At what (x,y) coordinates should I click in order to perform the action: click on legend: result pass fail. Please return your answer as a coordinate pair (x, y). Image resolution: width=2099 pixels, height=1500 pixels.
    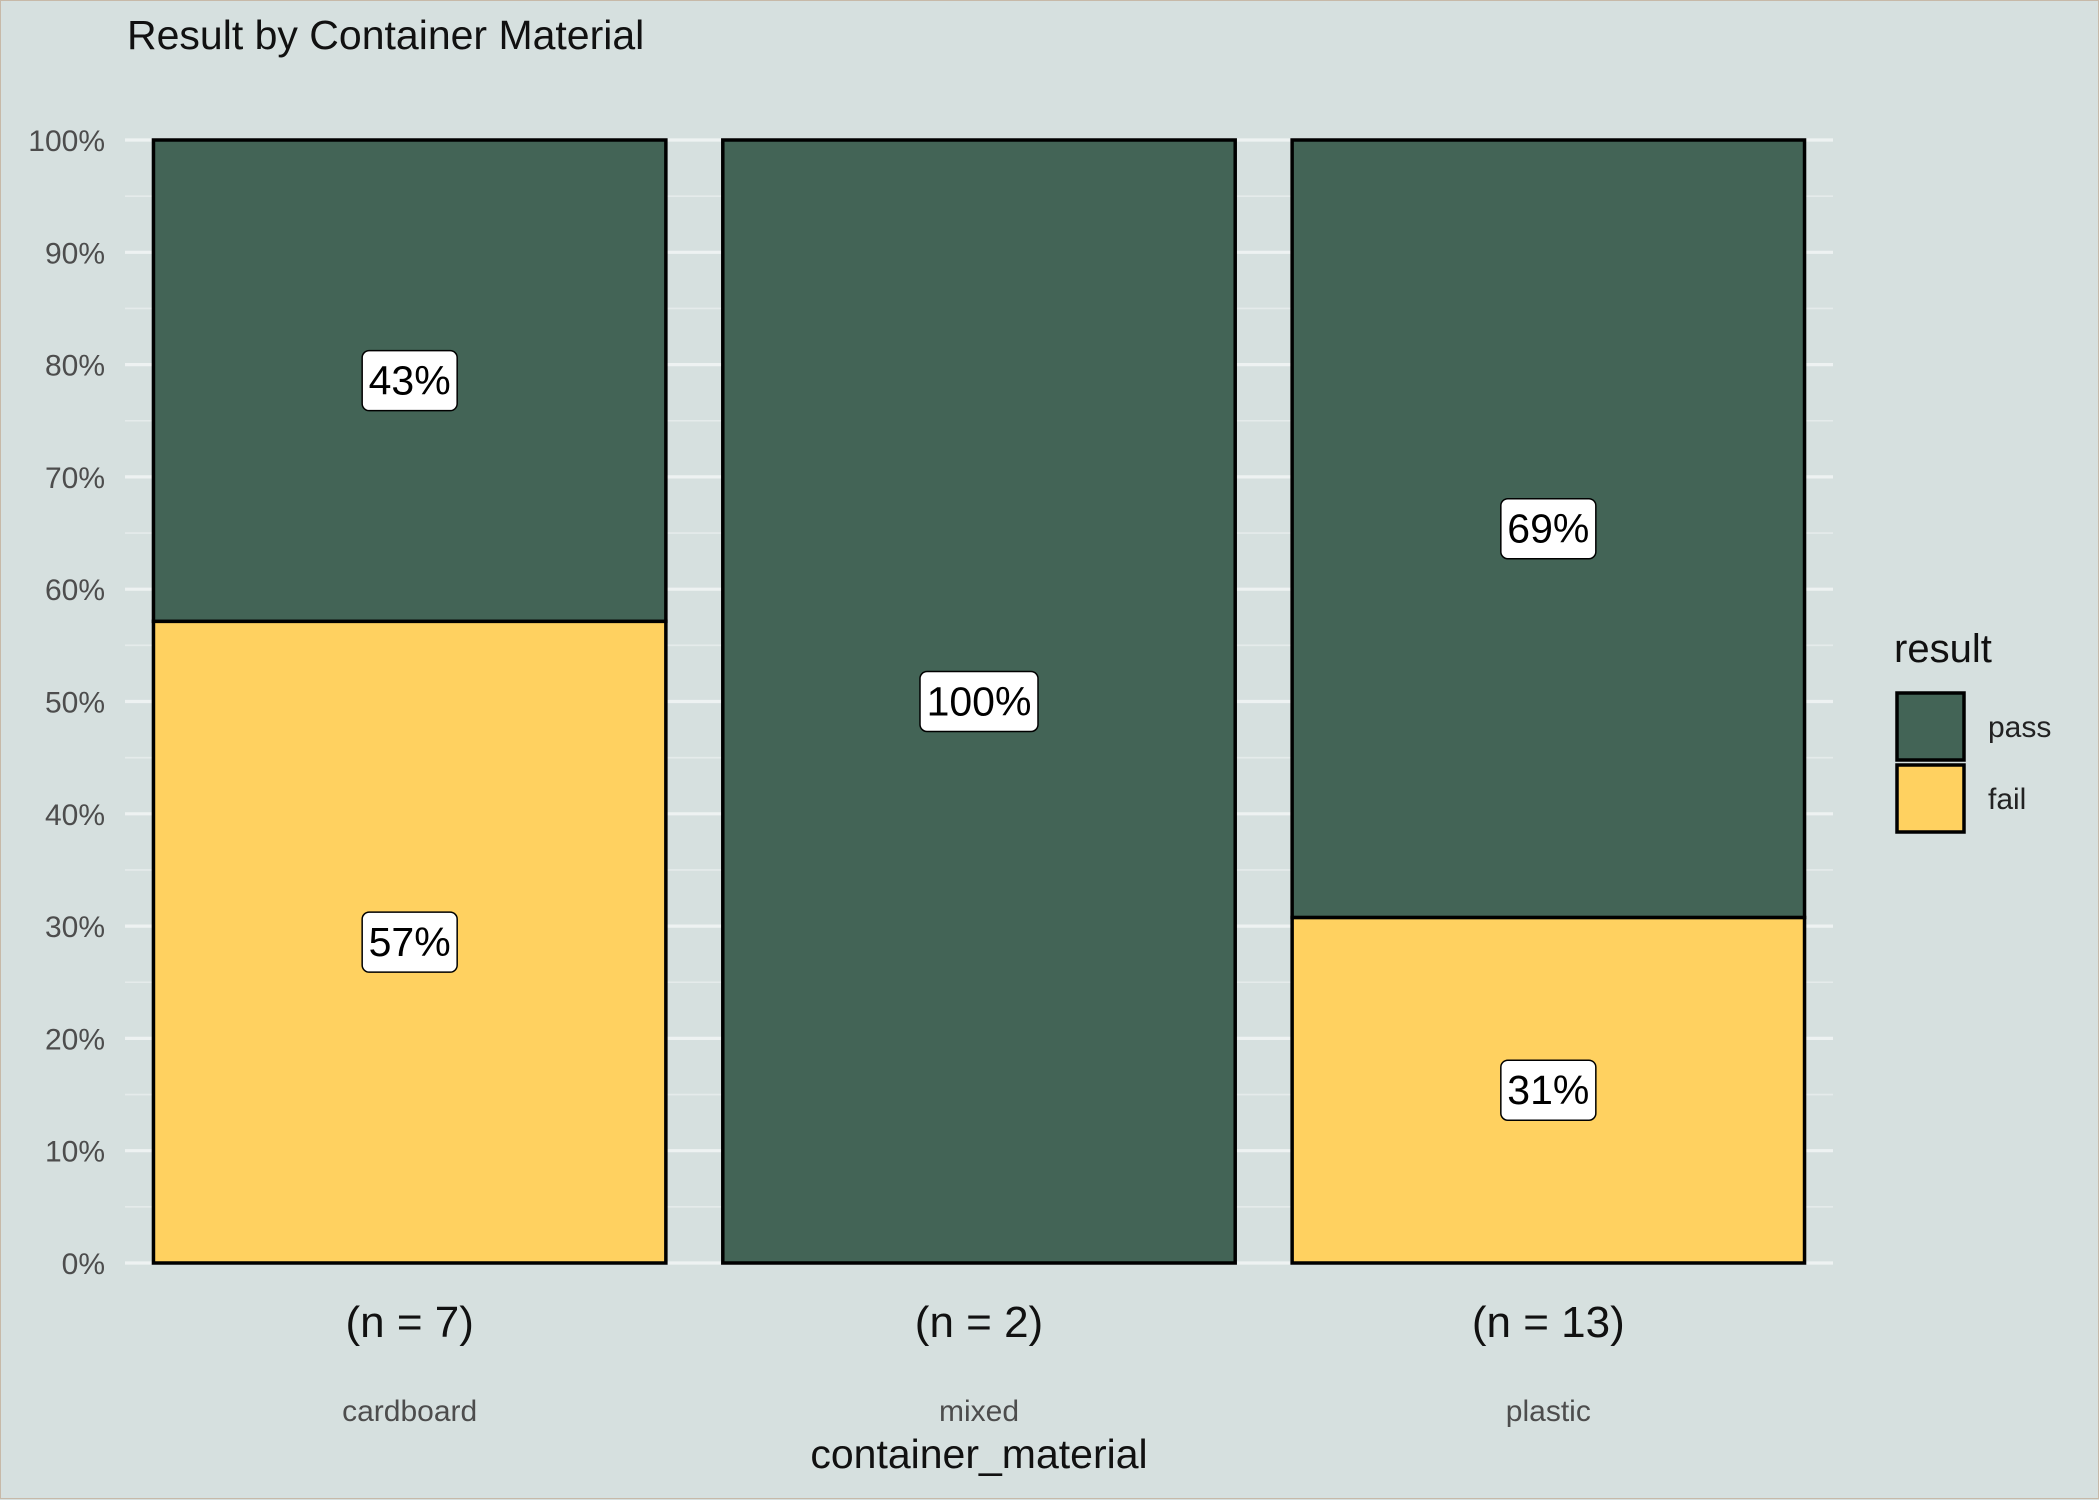
    Looking at the image, I should click on (1972, 730).